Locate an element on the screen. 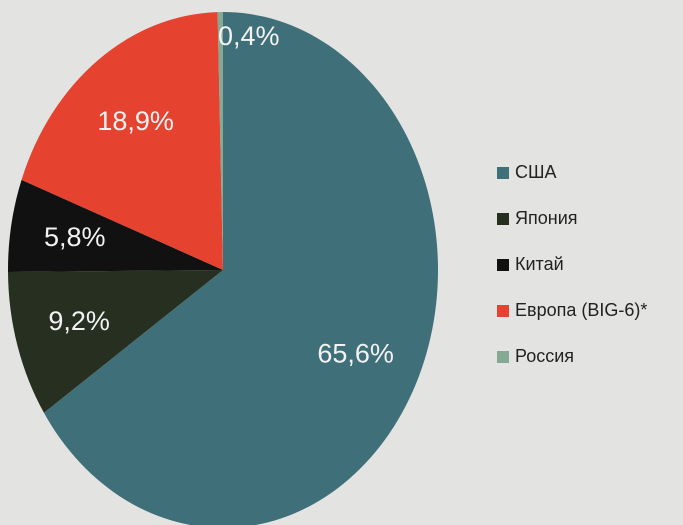 The width and height of the screenshot is (683, 525). legend-label: Япония is located at coordinates (546, 218).